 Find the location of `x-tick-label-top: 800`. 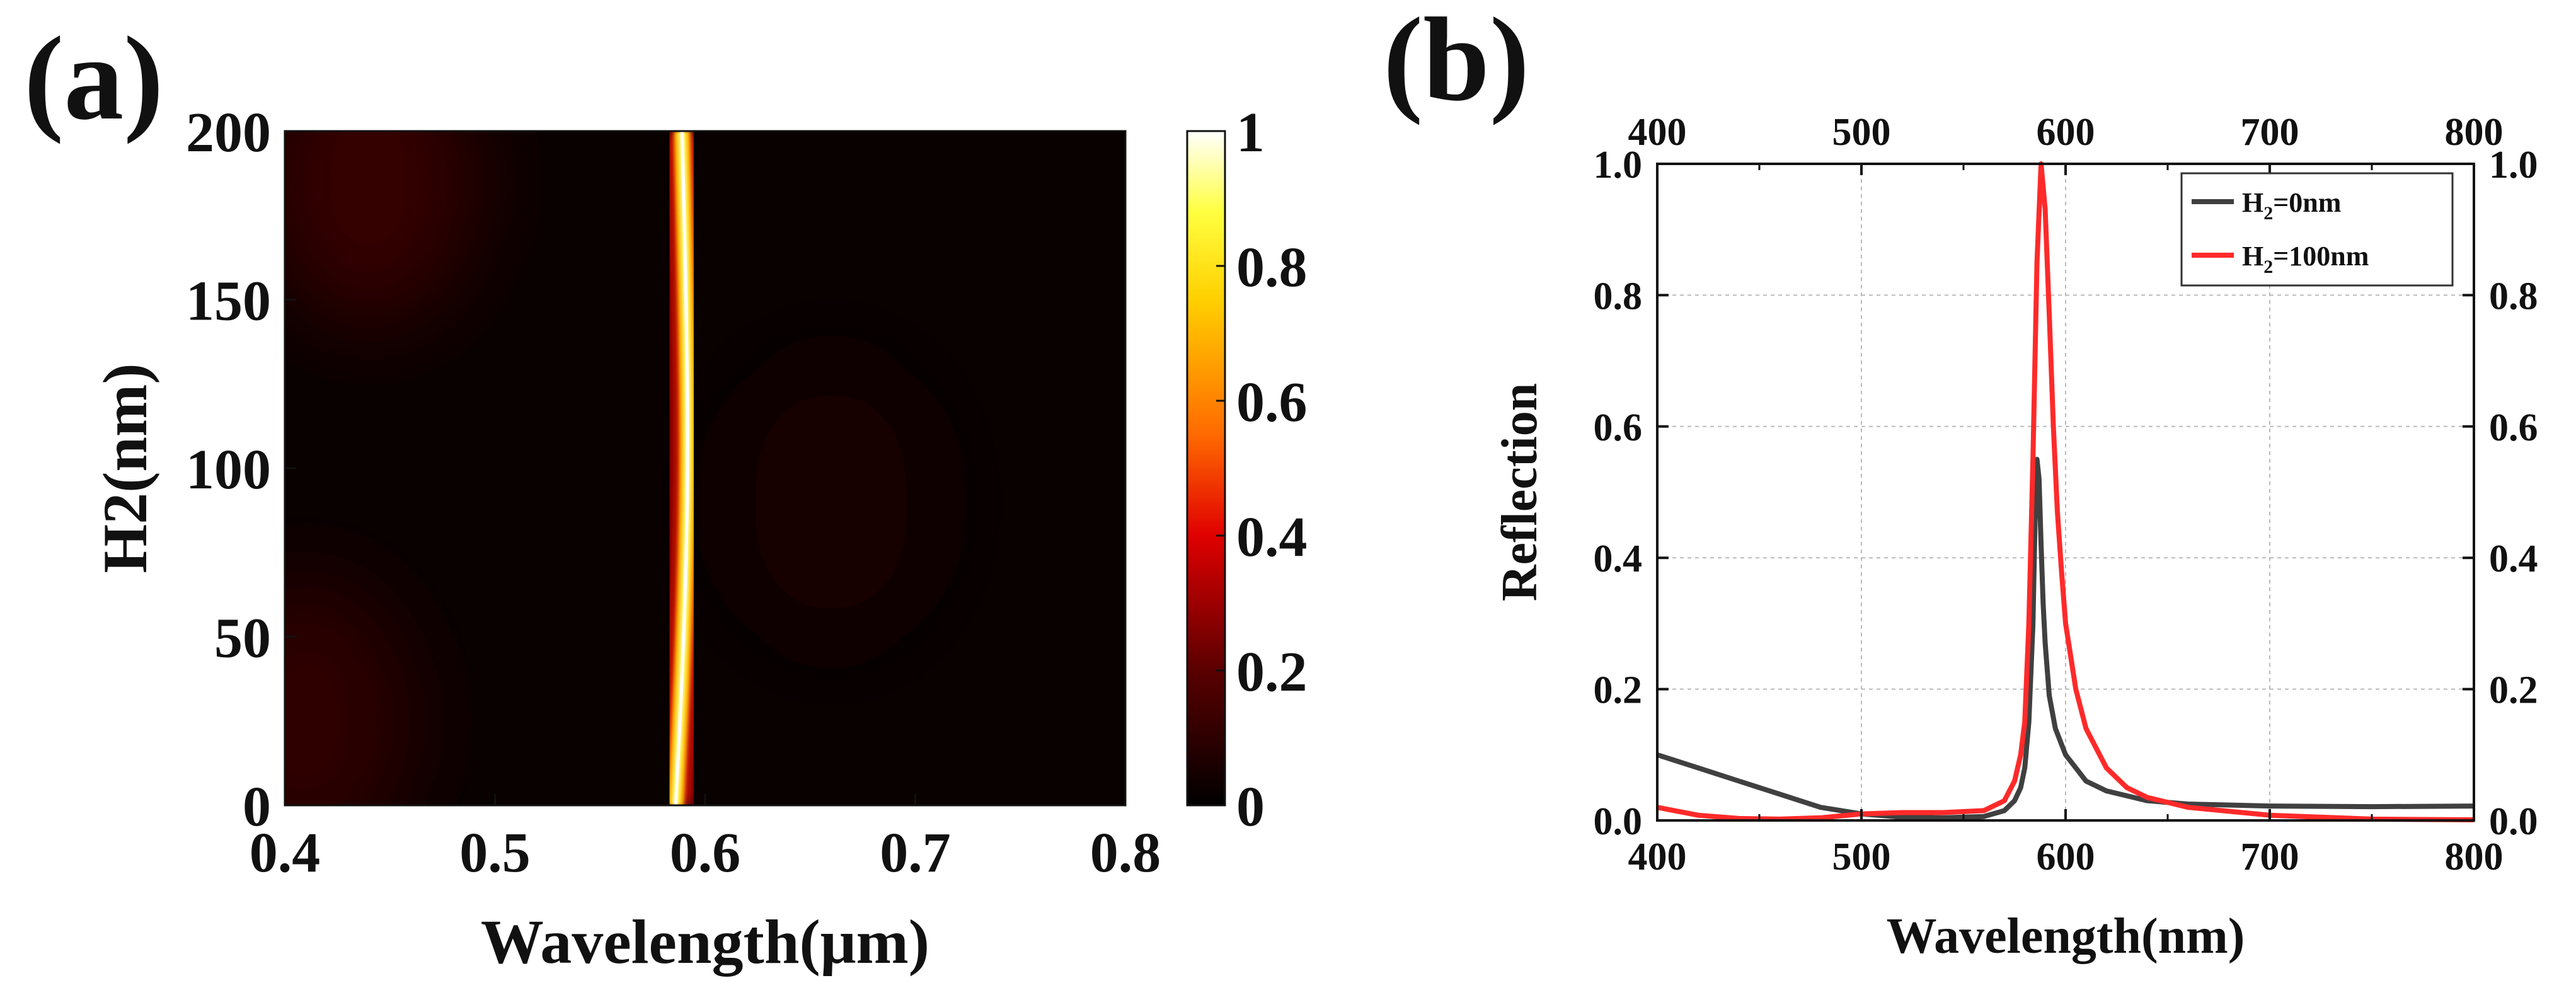

x-tick-label-top: 800 is located at coordinates (2474, 132).